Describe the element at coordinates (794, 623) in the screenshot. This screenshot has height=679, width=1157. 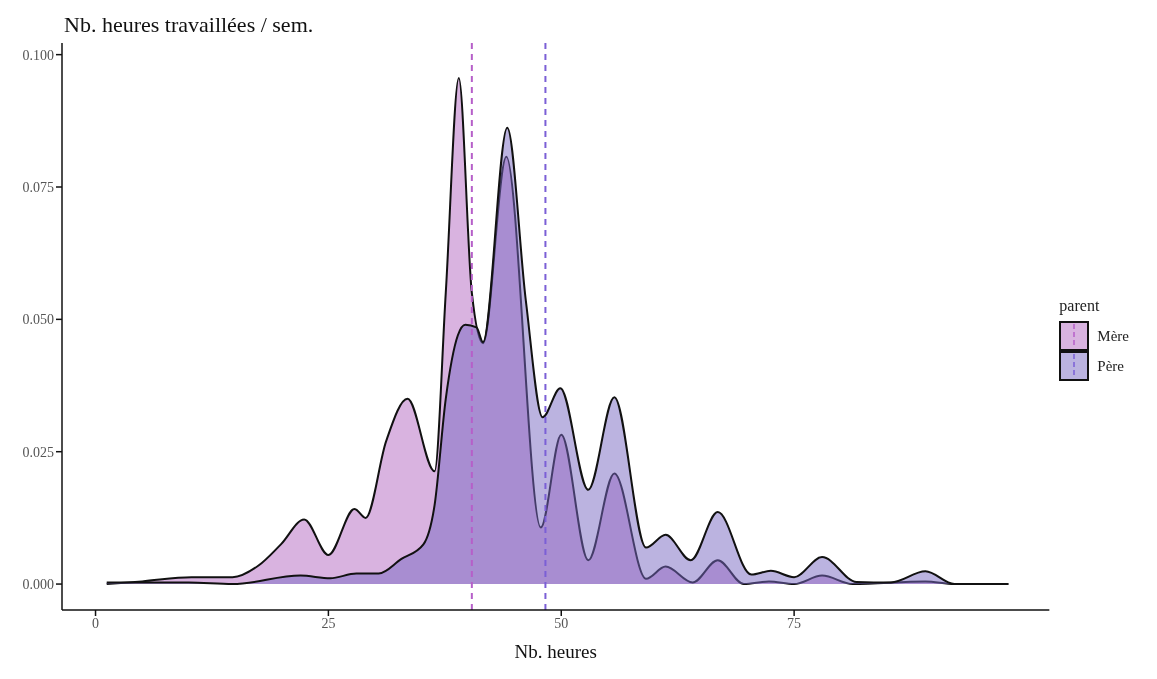
I see `x-tick-label: 75` at that location.